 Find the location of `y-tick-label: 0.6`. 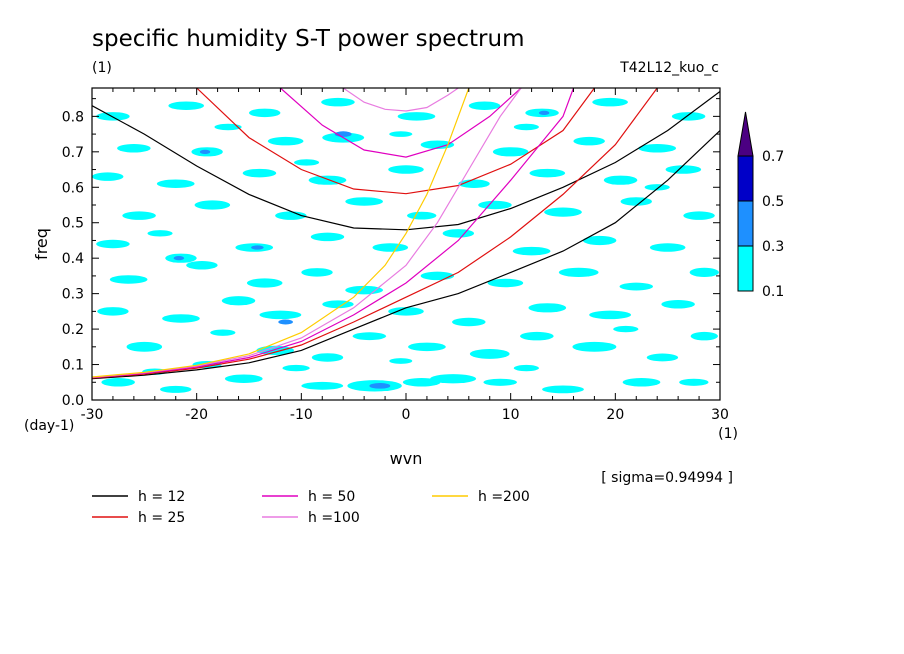

y-tick-label: 0.6 is located at coordinates (73, 188).